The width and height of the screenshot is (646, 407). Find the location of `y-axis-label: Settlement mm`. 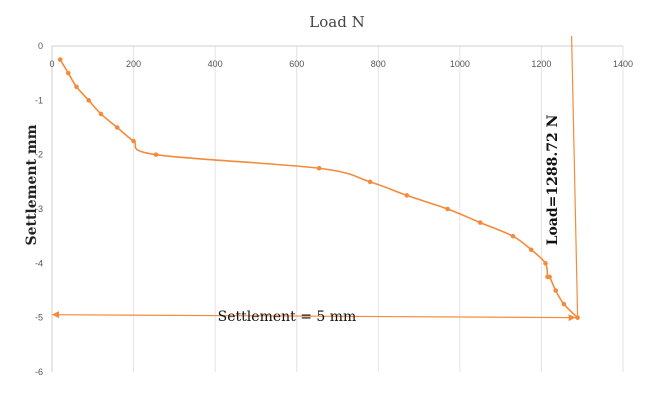

y-axis-label: Settlement mm is located at coordinates (32, 184).